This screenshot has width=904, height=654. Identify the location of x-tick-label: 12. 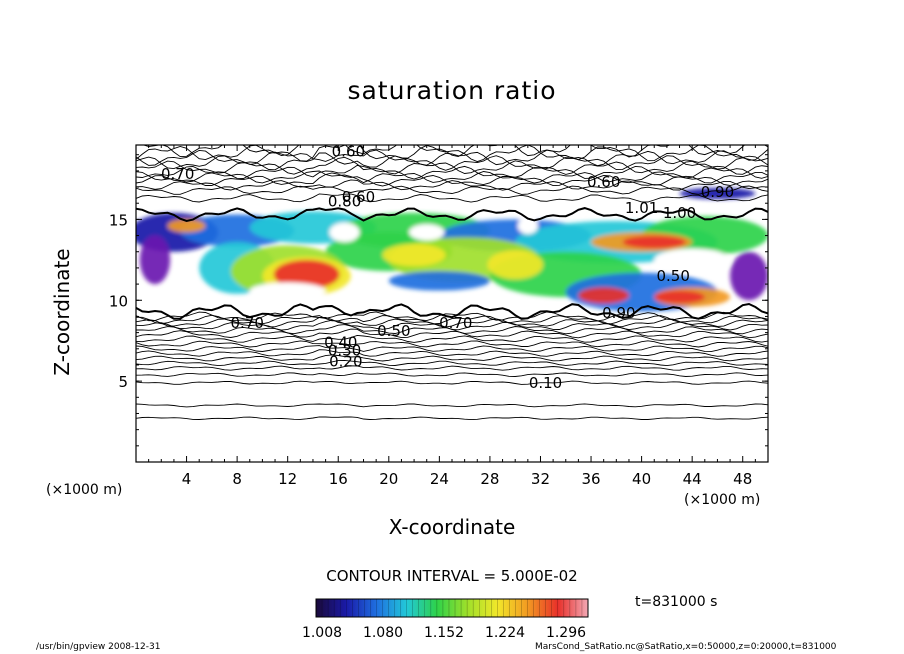
(287, 479).